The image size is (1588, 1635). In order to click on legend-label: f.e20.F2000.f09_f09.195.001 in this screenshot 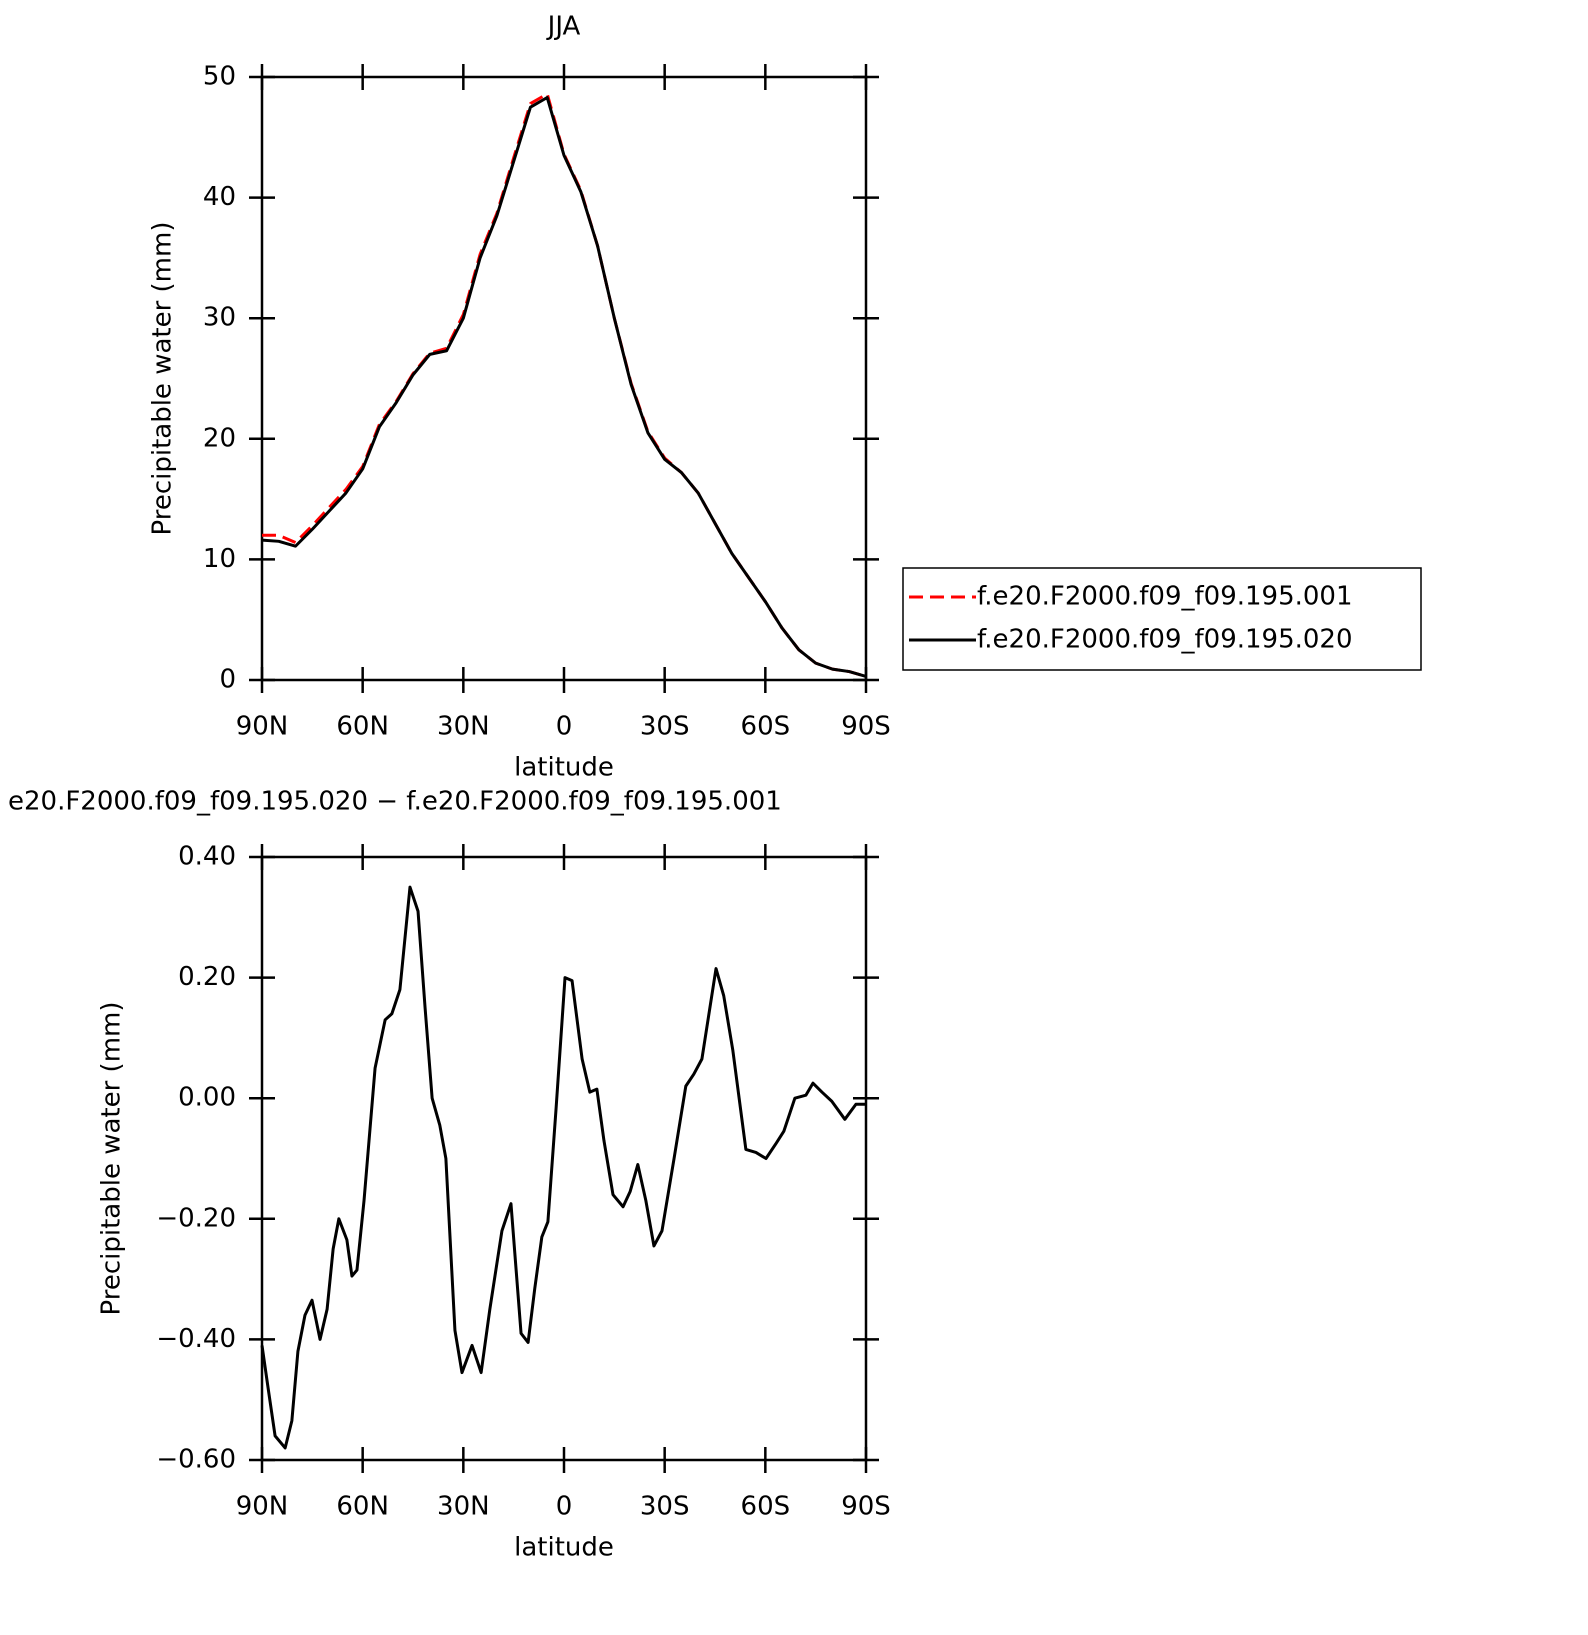, I will do `click(1165, 597)`.